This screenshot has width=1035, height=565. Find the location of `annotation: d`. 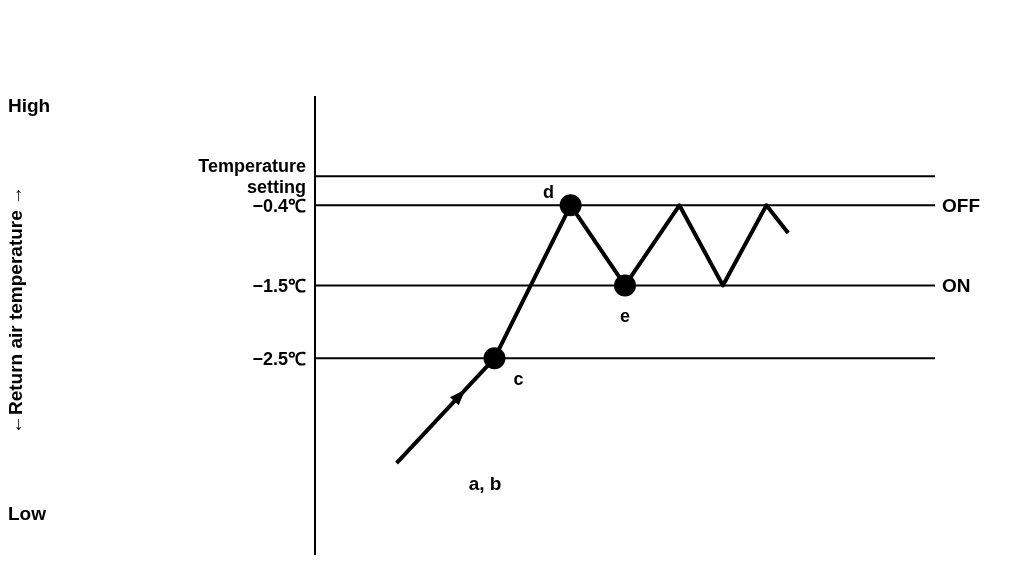

annotation: d is located at coordinates (549, 191).